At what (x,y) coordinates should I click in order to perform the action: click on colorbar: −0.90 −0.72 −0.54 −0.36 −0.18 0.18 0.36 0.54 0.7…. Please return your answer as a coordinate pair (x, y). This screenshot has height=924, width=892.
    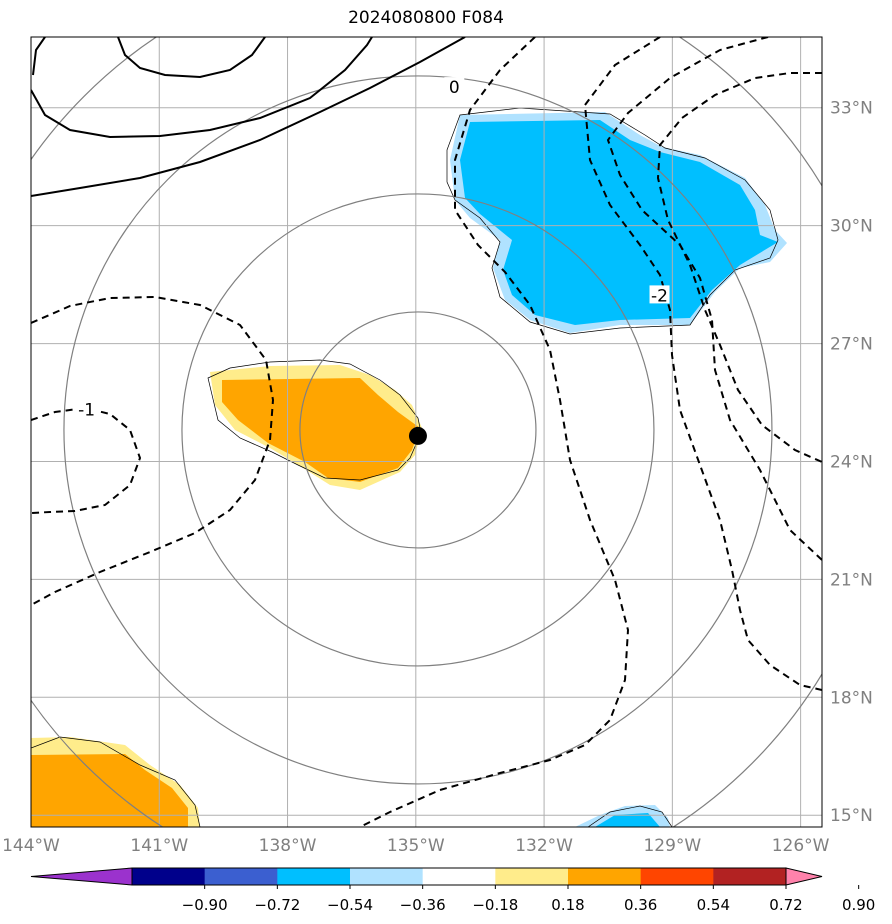
    Looking at the image, I should click on (452, 890).